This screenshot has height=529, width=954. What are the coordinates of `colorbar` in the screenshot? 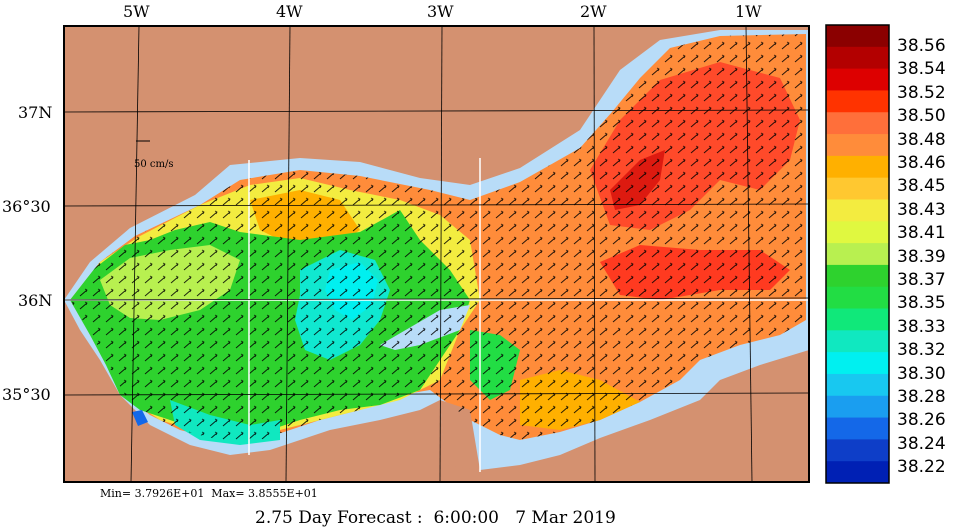 It's located at (857, 254).